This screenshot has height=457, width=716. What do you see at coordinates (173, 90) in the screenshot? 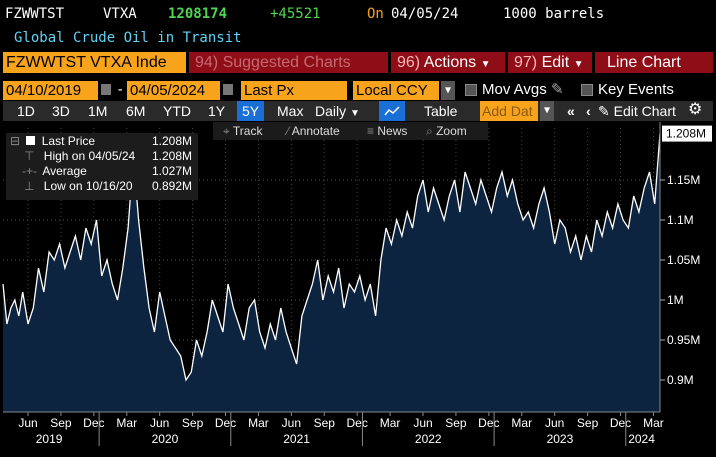
I see `end-date-input: 04/05/2024` at bounding box center [173, 90].